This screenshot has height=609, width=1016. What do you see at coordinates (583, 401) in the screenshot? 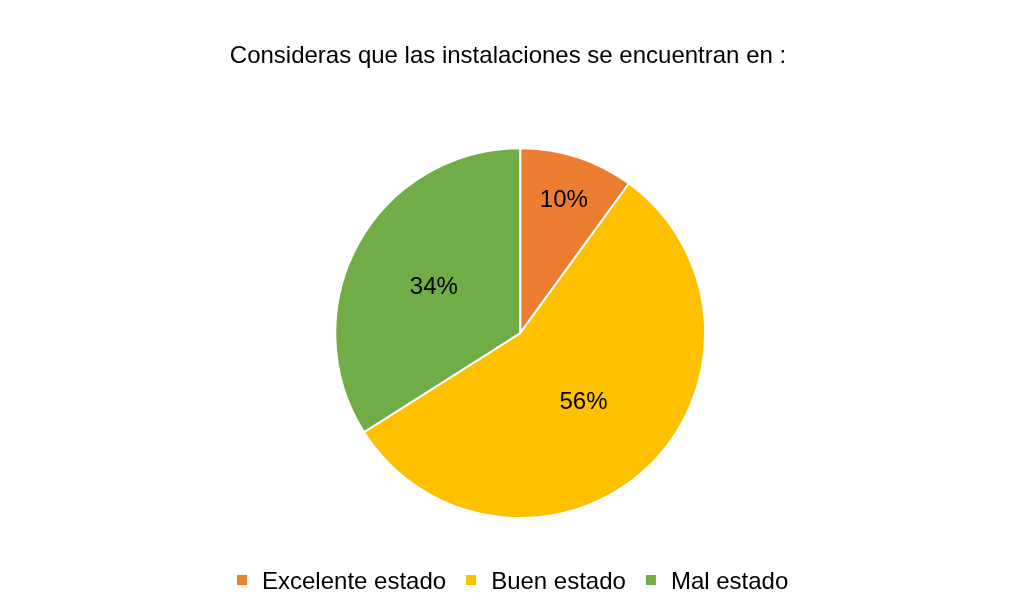
I see `data-label: 56%` at bounding box center [583, 401].